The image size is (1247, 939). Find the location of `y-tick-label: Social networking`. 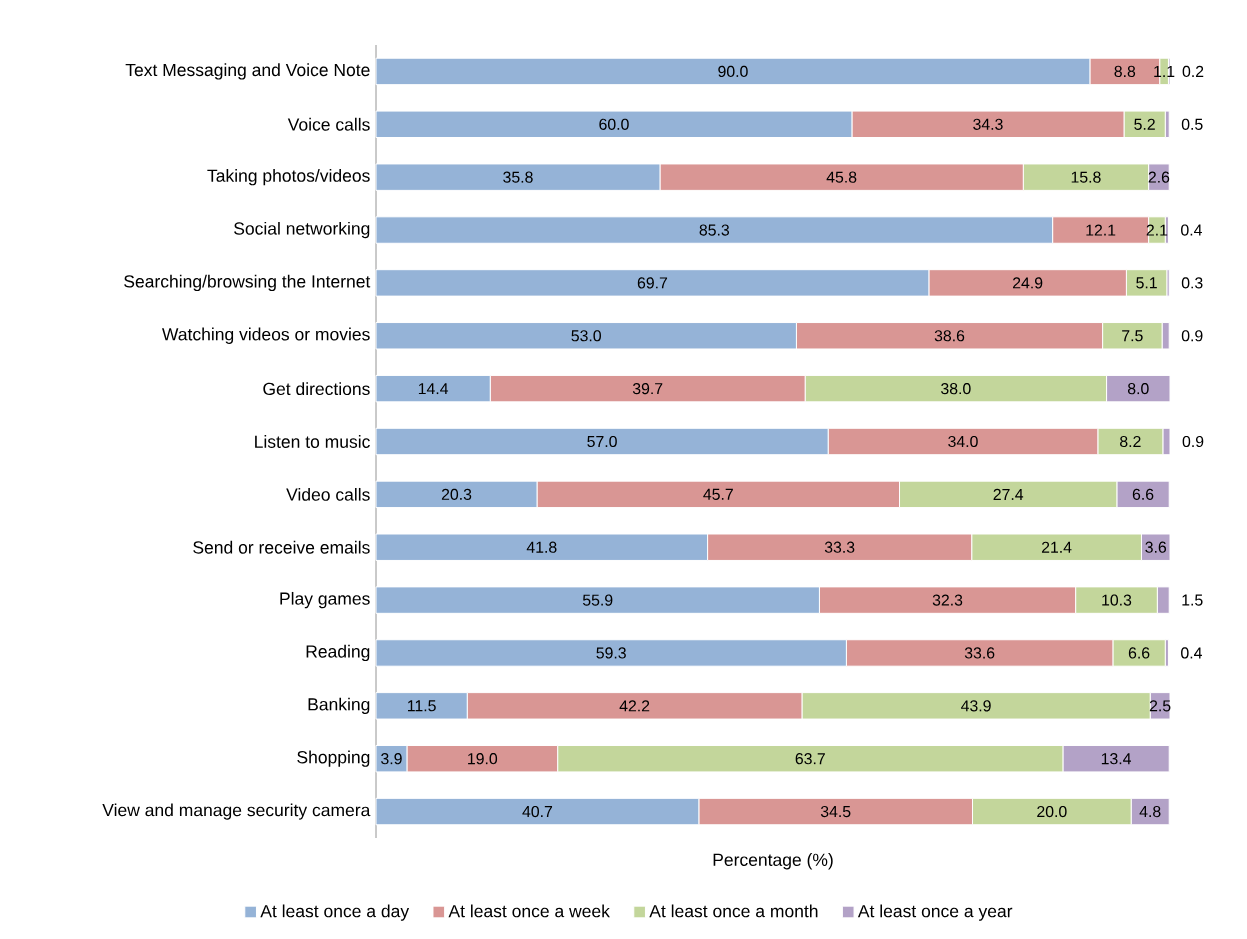

y-tick-label: Social networking is located at coordinates (302, 230).